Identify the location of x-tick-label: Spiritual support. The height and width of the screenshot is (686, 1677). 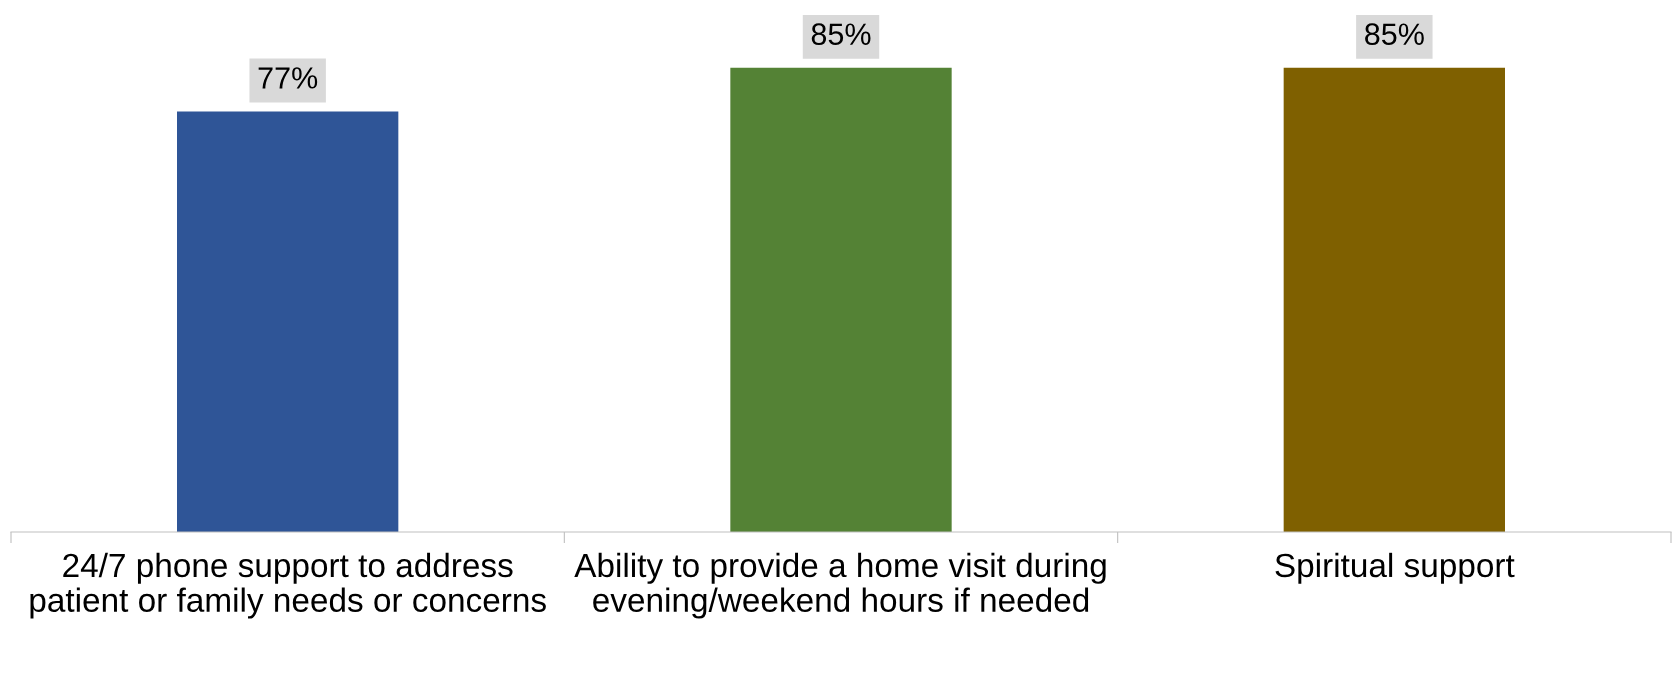
(1395, 568).